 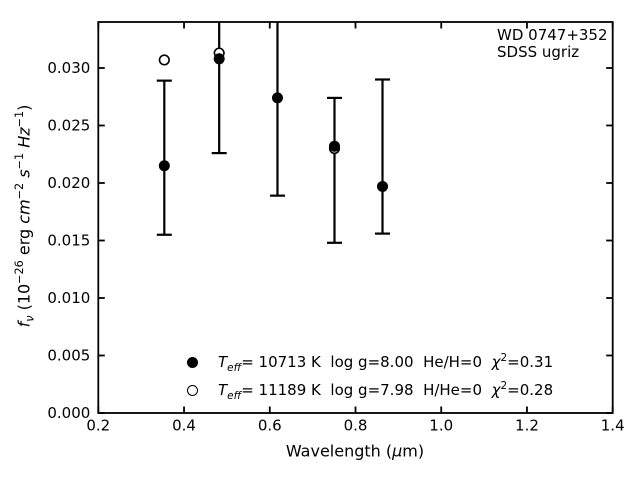 I want to click on x-tick-label: 0.2, so click(x=98, y=426).